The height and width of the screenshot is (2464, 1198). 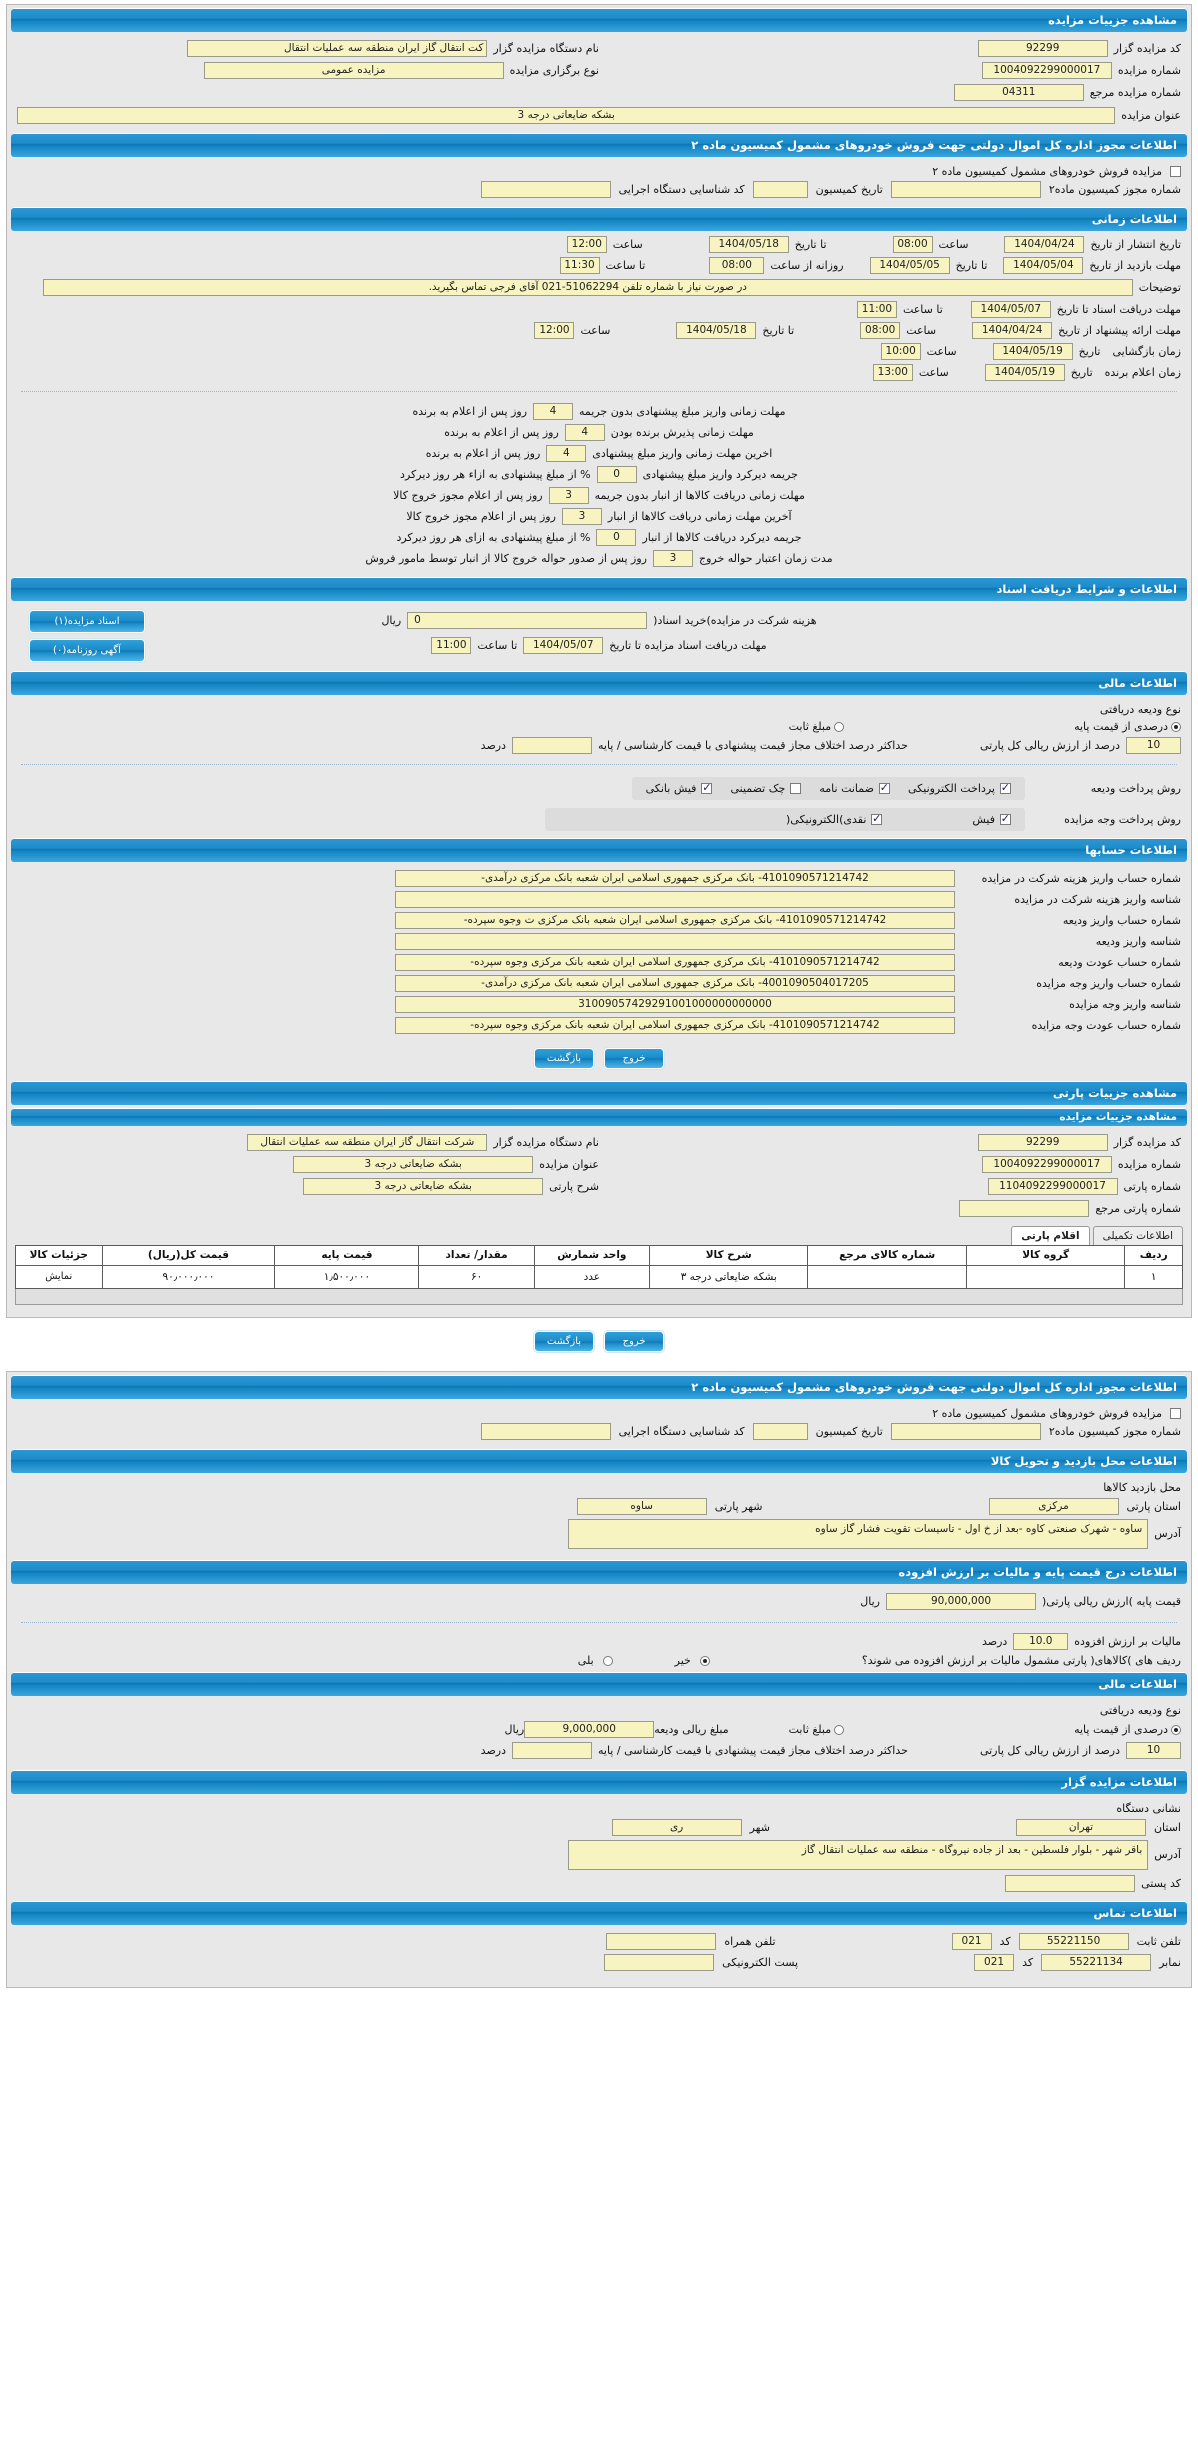 What do you see at coordinates (884, 787) in the screenshot?
I see `guarantee-letter-checkbox` at bounding box center [884, 787].